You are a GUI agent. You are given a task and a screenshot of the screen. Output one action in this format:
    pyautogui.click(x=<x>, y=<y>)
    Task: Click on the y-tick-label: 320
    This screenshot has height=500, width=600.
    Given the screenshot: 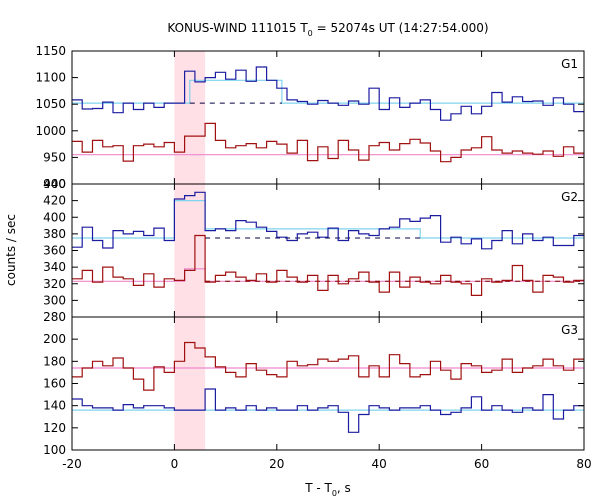 What is the action you would take?
    pyautogui.click(x=54, y=284)
    